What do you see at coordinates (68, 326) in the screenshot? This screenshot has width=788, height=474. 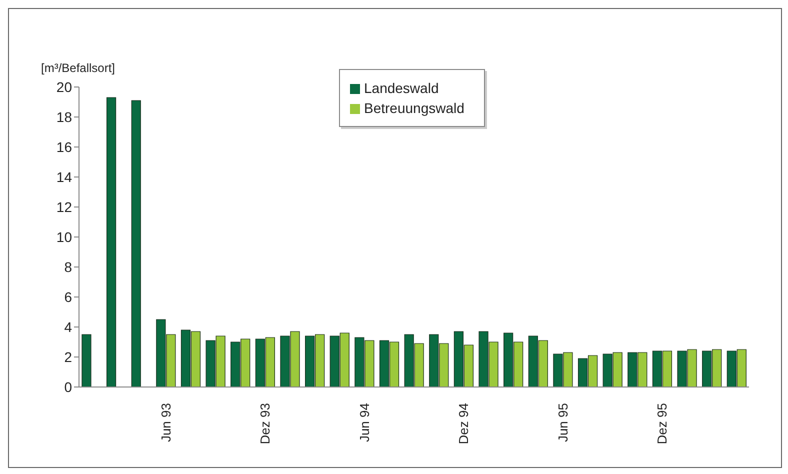 I see `y-tick-label: 4` at bounding box center [68, 326].